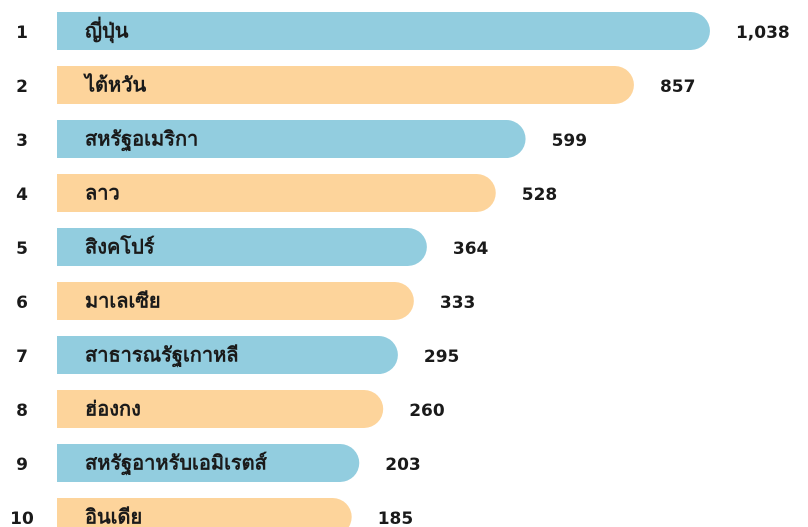 The width and height of the screenshot is (808, 527). I want to click on rank-label: 5, so click(22, 249).